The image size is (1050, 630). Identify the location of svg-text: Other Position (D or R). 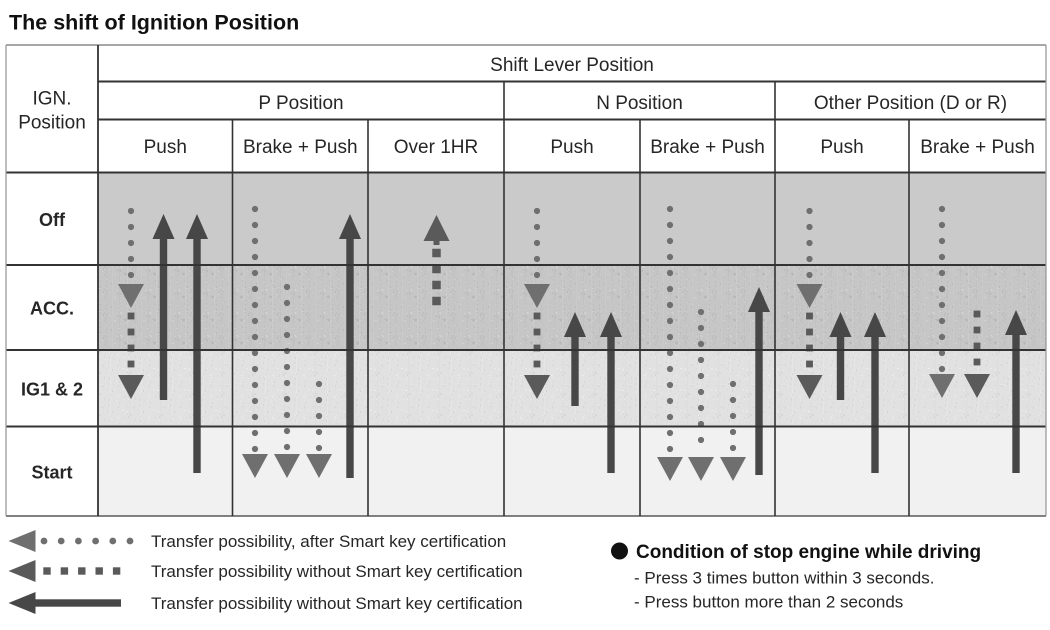
(910, 103).